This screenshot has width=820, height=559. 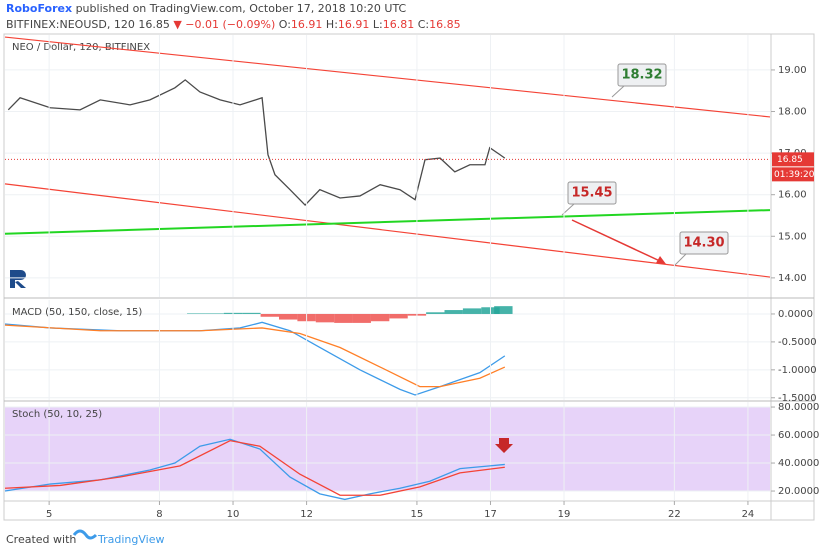 I want to click on symbol: BITFINEX:NEOUSD, 120, so click(x=70, y=24).